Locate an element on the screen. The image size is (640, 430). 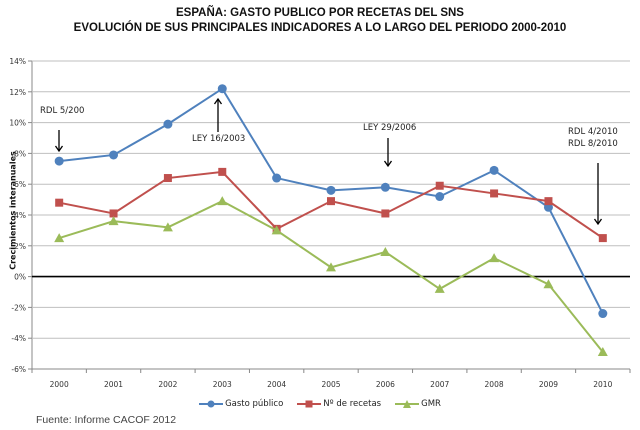
y-tick-label: 14% is located at coordinates (17, 61).